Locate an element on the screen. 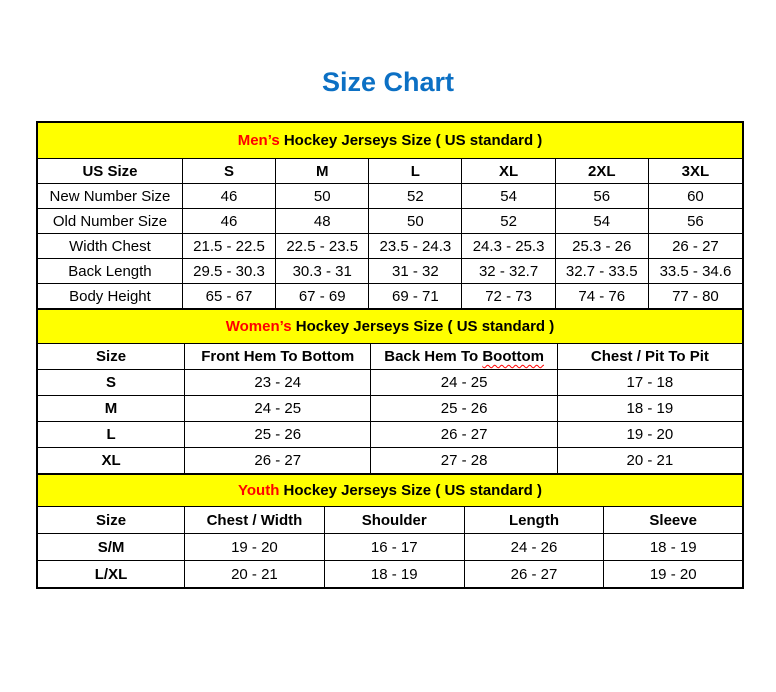  youth-row-label: S/M is located at coordinates (111, 547).